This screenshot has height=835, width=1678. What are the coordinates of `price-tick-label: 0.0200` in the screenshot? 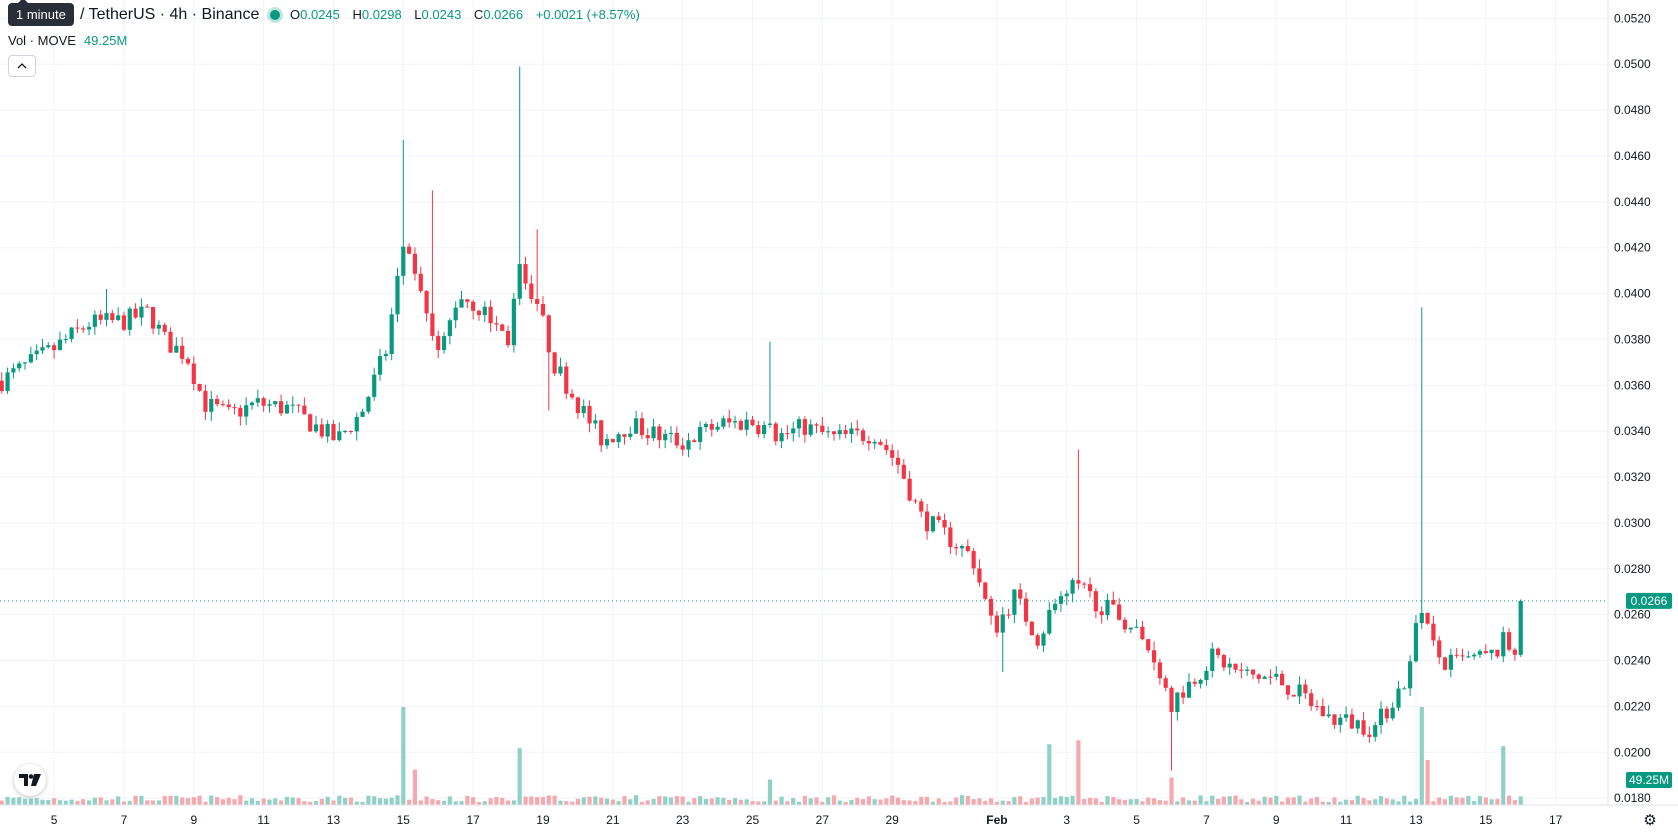 It's located at (1632, 752).